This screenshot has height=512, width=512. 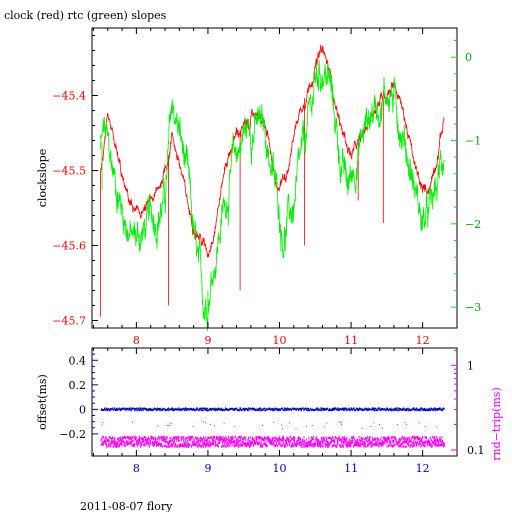 What do you see at coordinates (207, 468) in the screenshot?
I see `bottom-x-tick-label: 9` at bounding box center [207, 468].